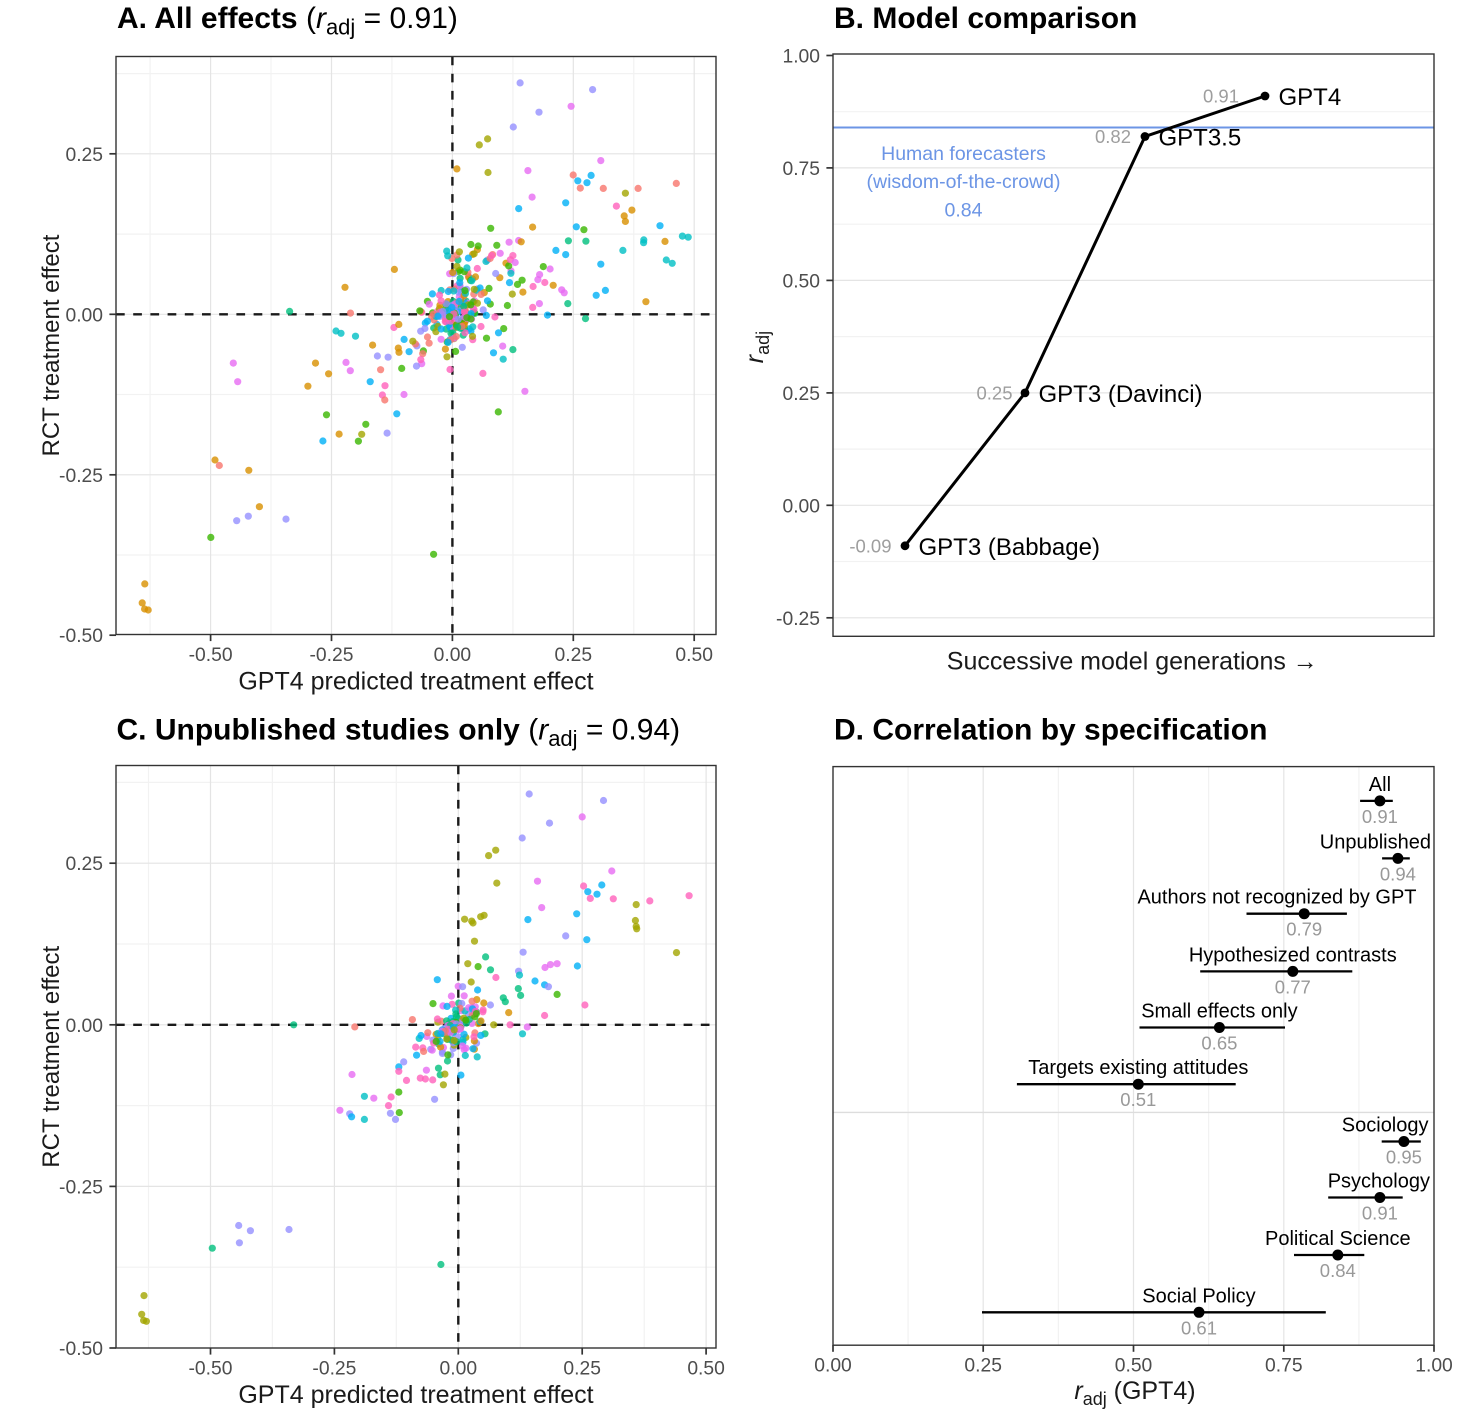 This screenshot has height=1428, width=1472. Describe the element at coordinates (1050, 730) in the screenshot. I see `svg-text:D. Correlation by specificatio: D. Correlation by specification` at that location.